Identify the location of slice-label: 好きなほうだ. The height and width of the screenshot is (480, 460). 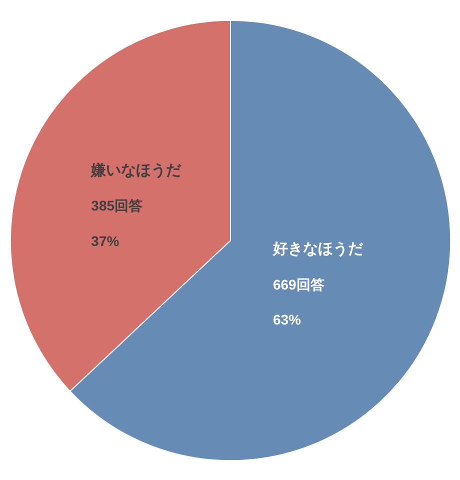
(318, 249).